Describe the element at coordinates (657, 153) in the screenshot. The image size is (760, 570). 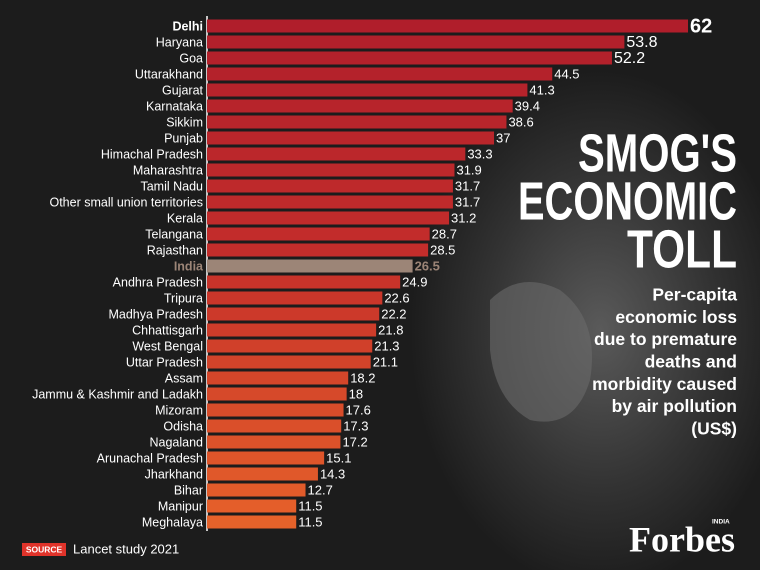
I see `title-line: SMOG'S` at that location.